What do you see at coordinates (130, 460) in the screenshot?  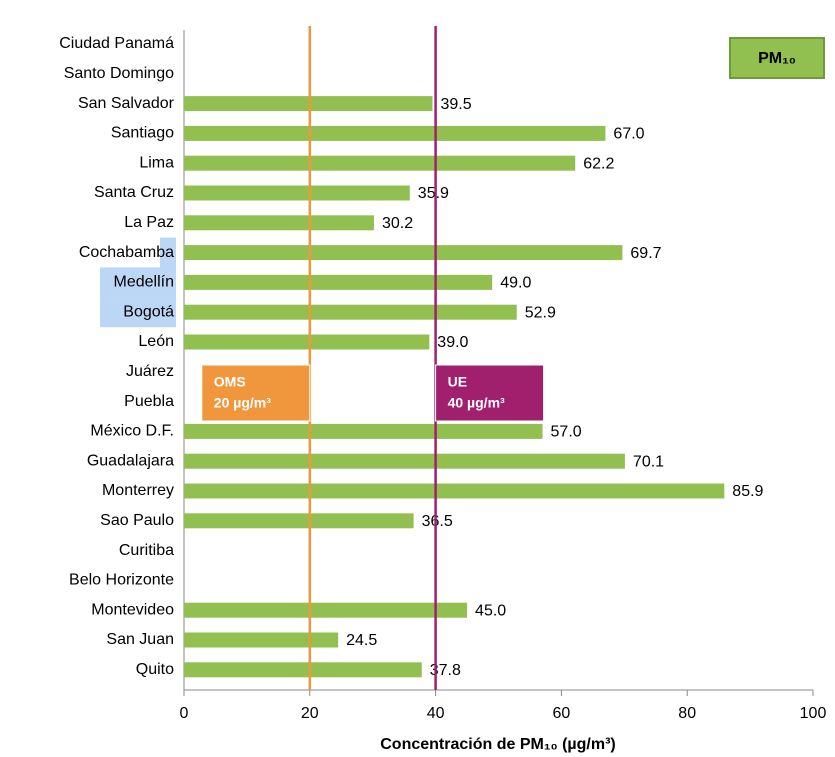 I see `category-label: Guadalajara` at bounding box center [130, 460].